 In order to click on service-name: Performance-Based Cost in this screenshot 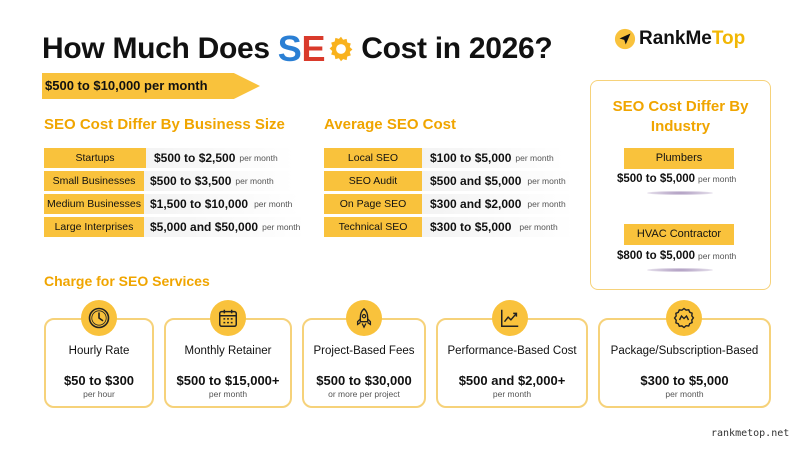, I will do `click(512, 351)`.